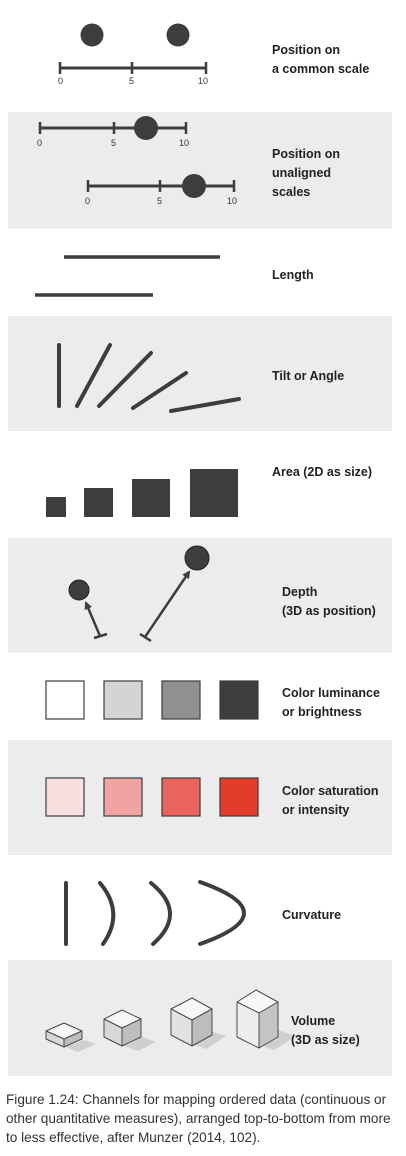 The image size is (406, 1156). I want to click on area-marks, so click(142, 493).